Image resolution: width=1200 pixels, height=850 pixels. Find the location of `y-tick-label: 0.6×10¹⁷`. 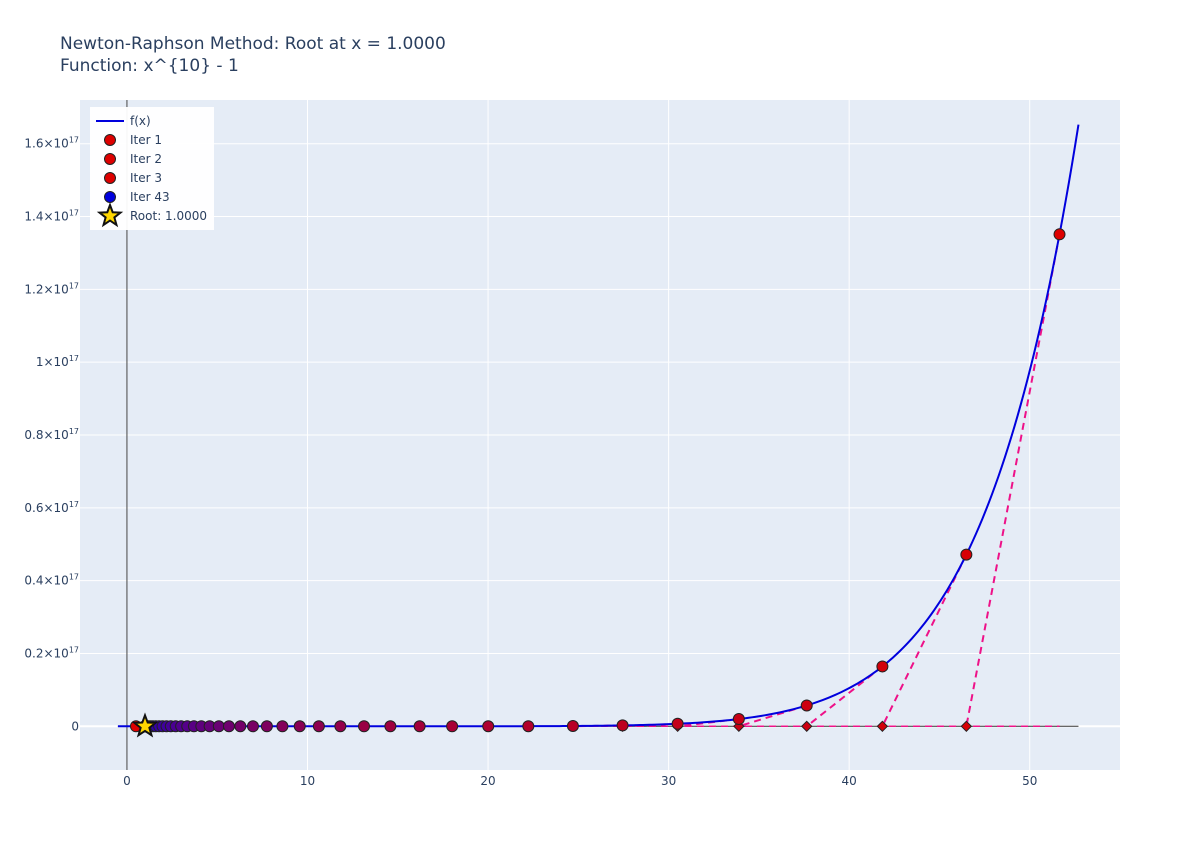

y-tick-label: 0.6×10¹⁷ is located at coordinates (51, 507).